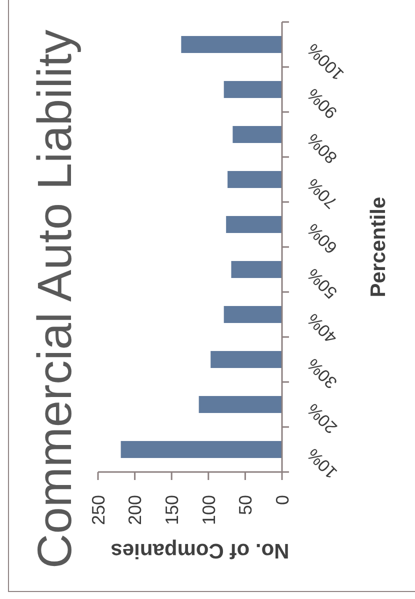  I want to click on y-tick-label: 10%, so click(322, 463).